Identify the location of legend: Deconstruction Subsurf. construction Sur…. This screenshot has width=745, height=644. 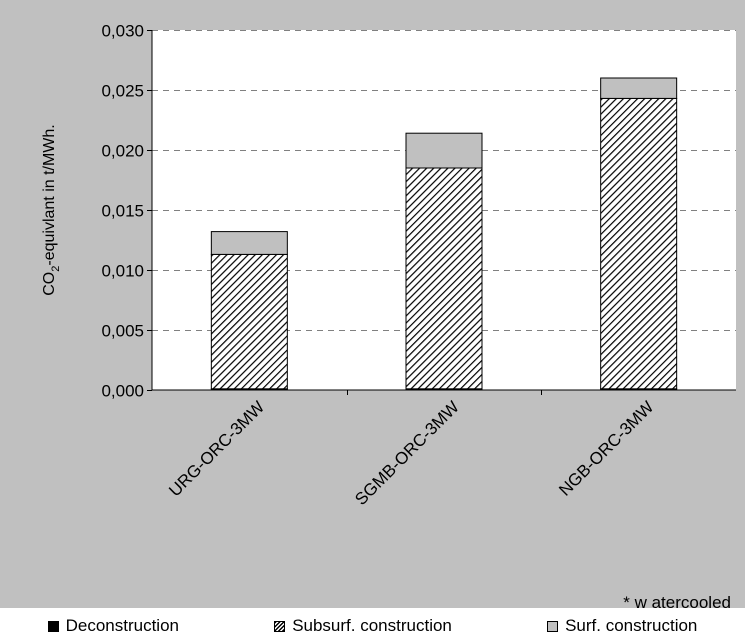
(372, 626).